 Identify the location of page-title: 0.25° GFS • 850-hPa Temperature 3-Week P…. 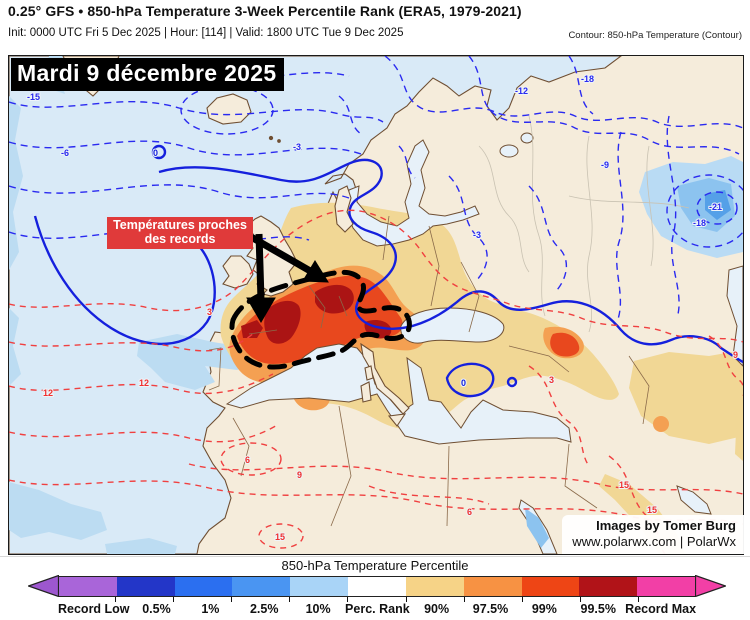
(265, 11).